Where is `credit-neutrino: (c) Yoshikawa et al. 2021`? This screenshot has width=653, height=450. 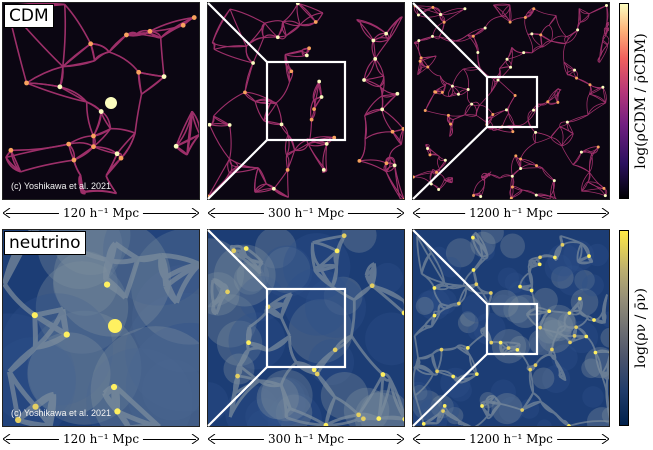
credit-neutrino: (c) Yoshikawa et al. 2021 is located at coordinates (61, 413).